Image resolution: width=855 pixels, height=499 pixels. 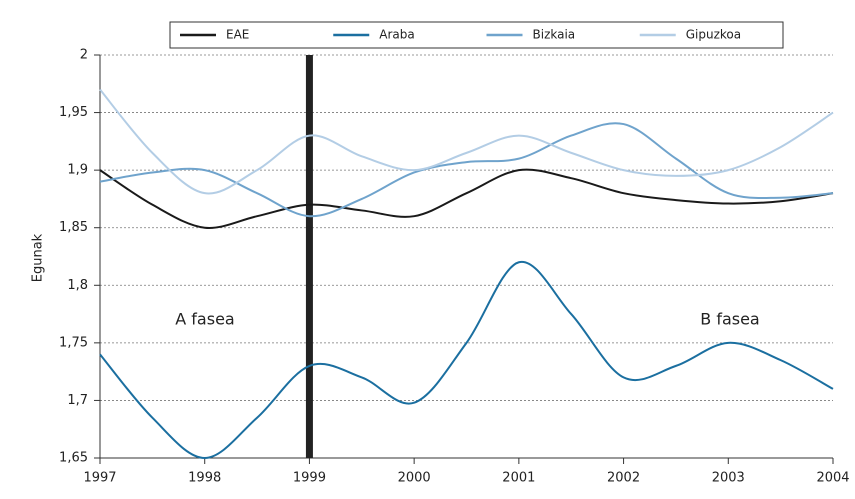 I want to click on legend-label: Gipuzkoa, so click(x=713, y=35).